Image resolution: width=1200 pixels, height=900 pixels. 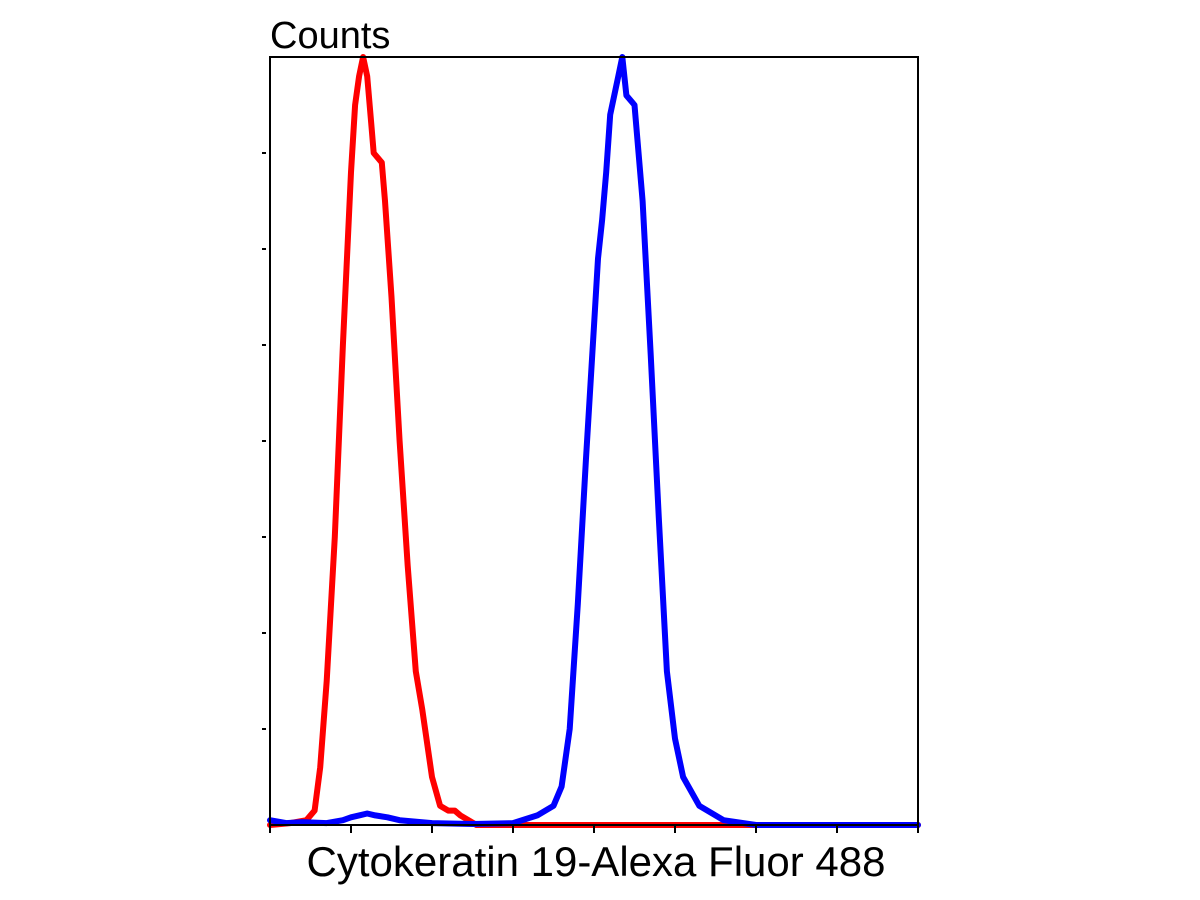 I want to click on x-axis-label: Cytokeratin 19-Alexa Fluor 488, so click(x=596, y=861).